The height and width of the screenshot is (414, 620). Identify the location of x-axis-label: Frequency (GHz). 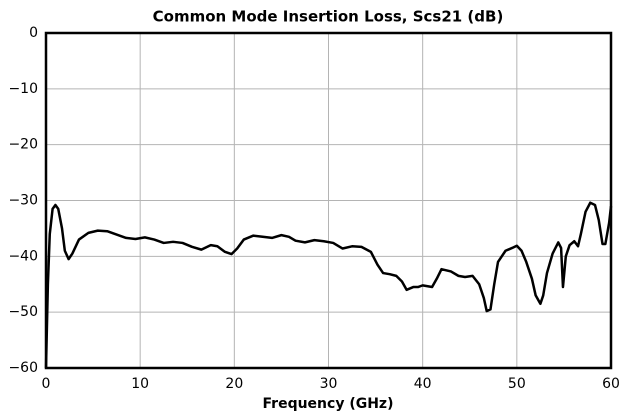
(328, 404).